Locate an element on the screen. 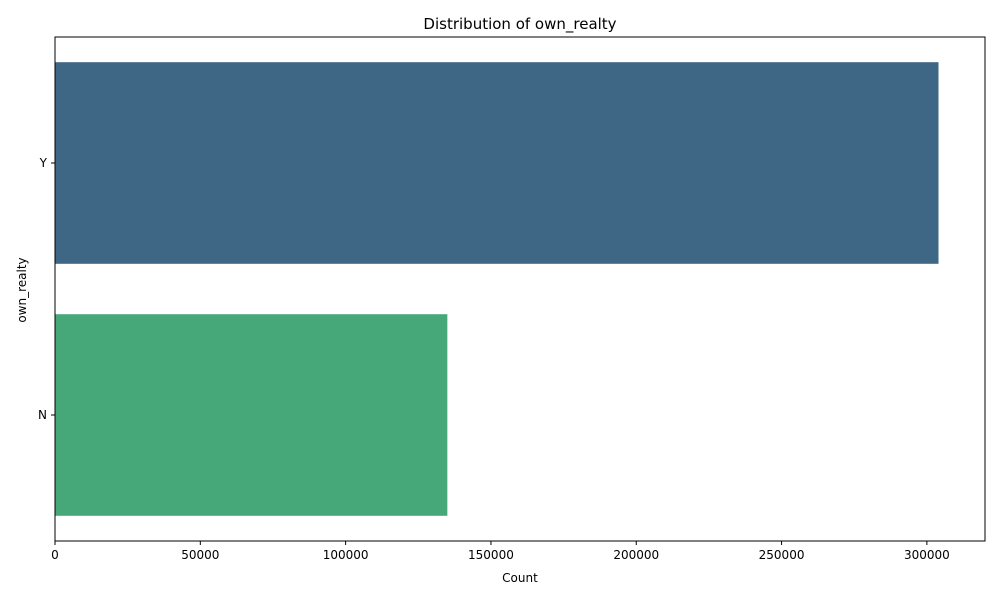 This screenshot has height=600, width=1000. x-tick-label: 300000 is located at coordinates (927, 555).